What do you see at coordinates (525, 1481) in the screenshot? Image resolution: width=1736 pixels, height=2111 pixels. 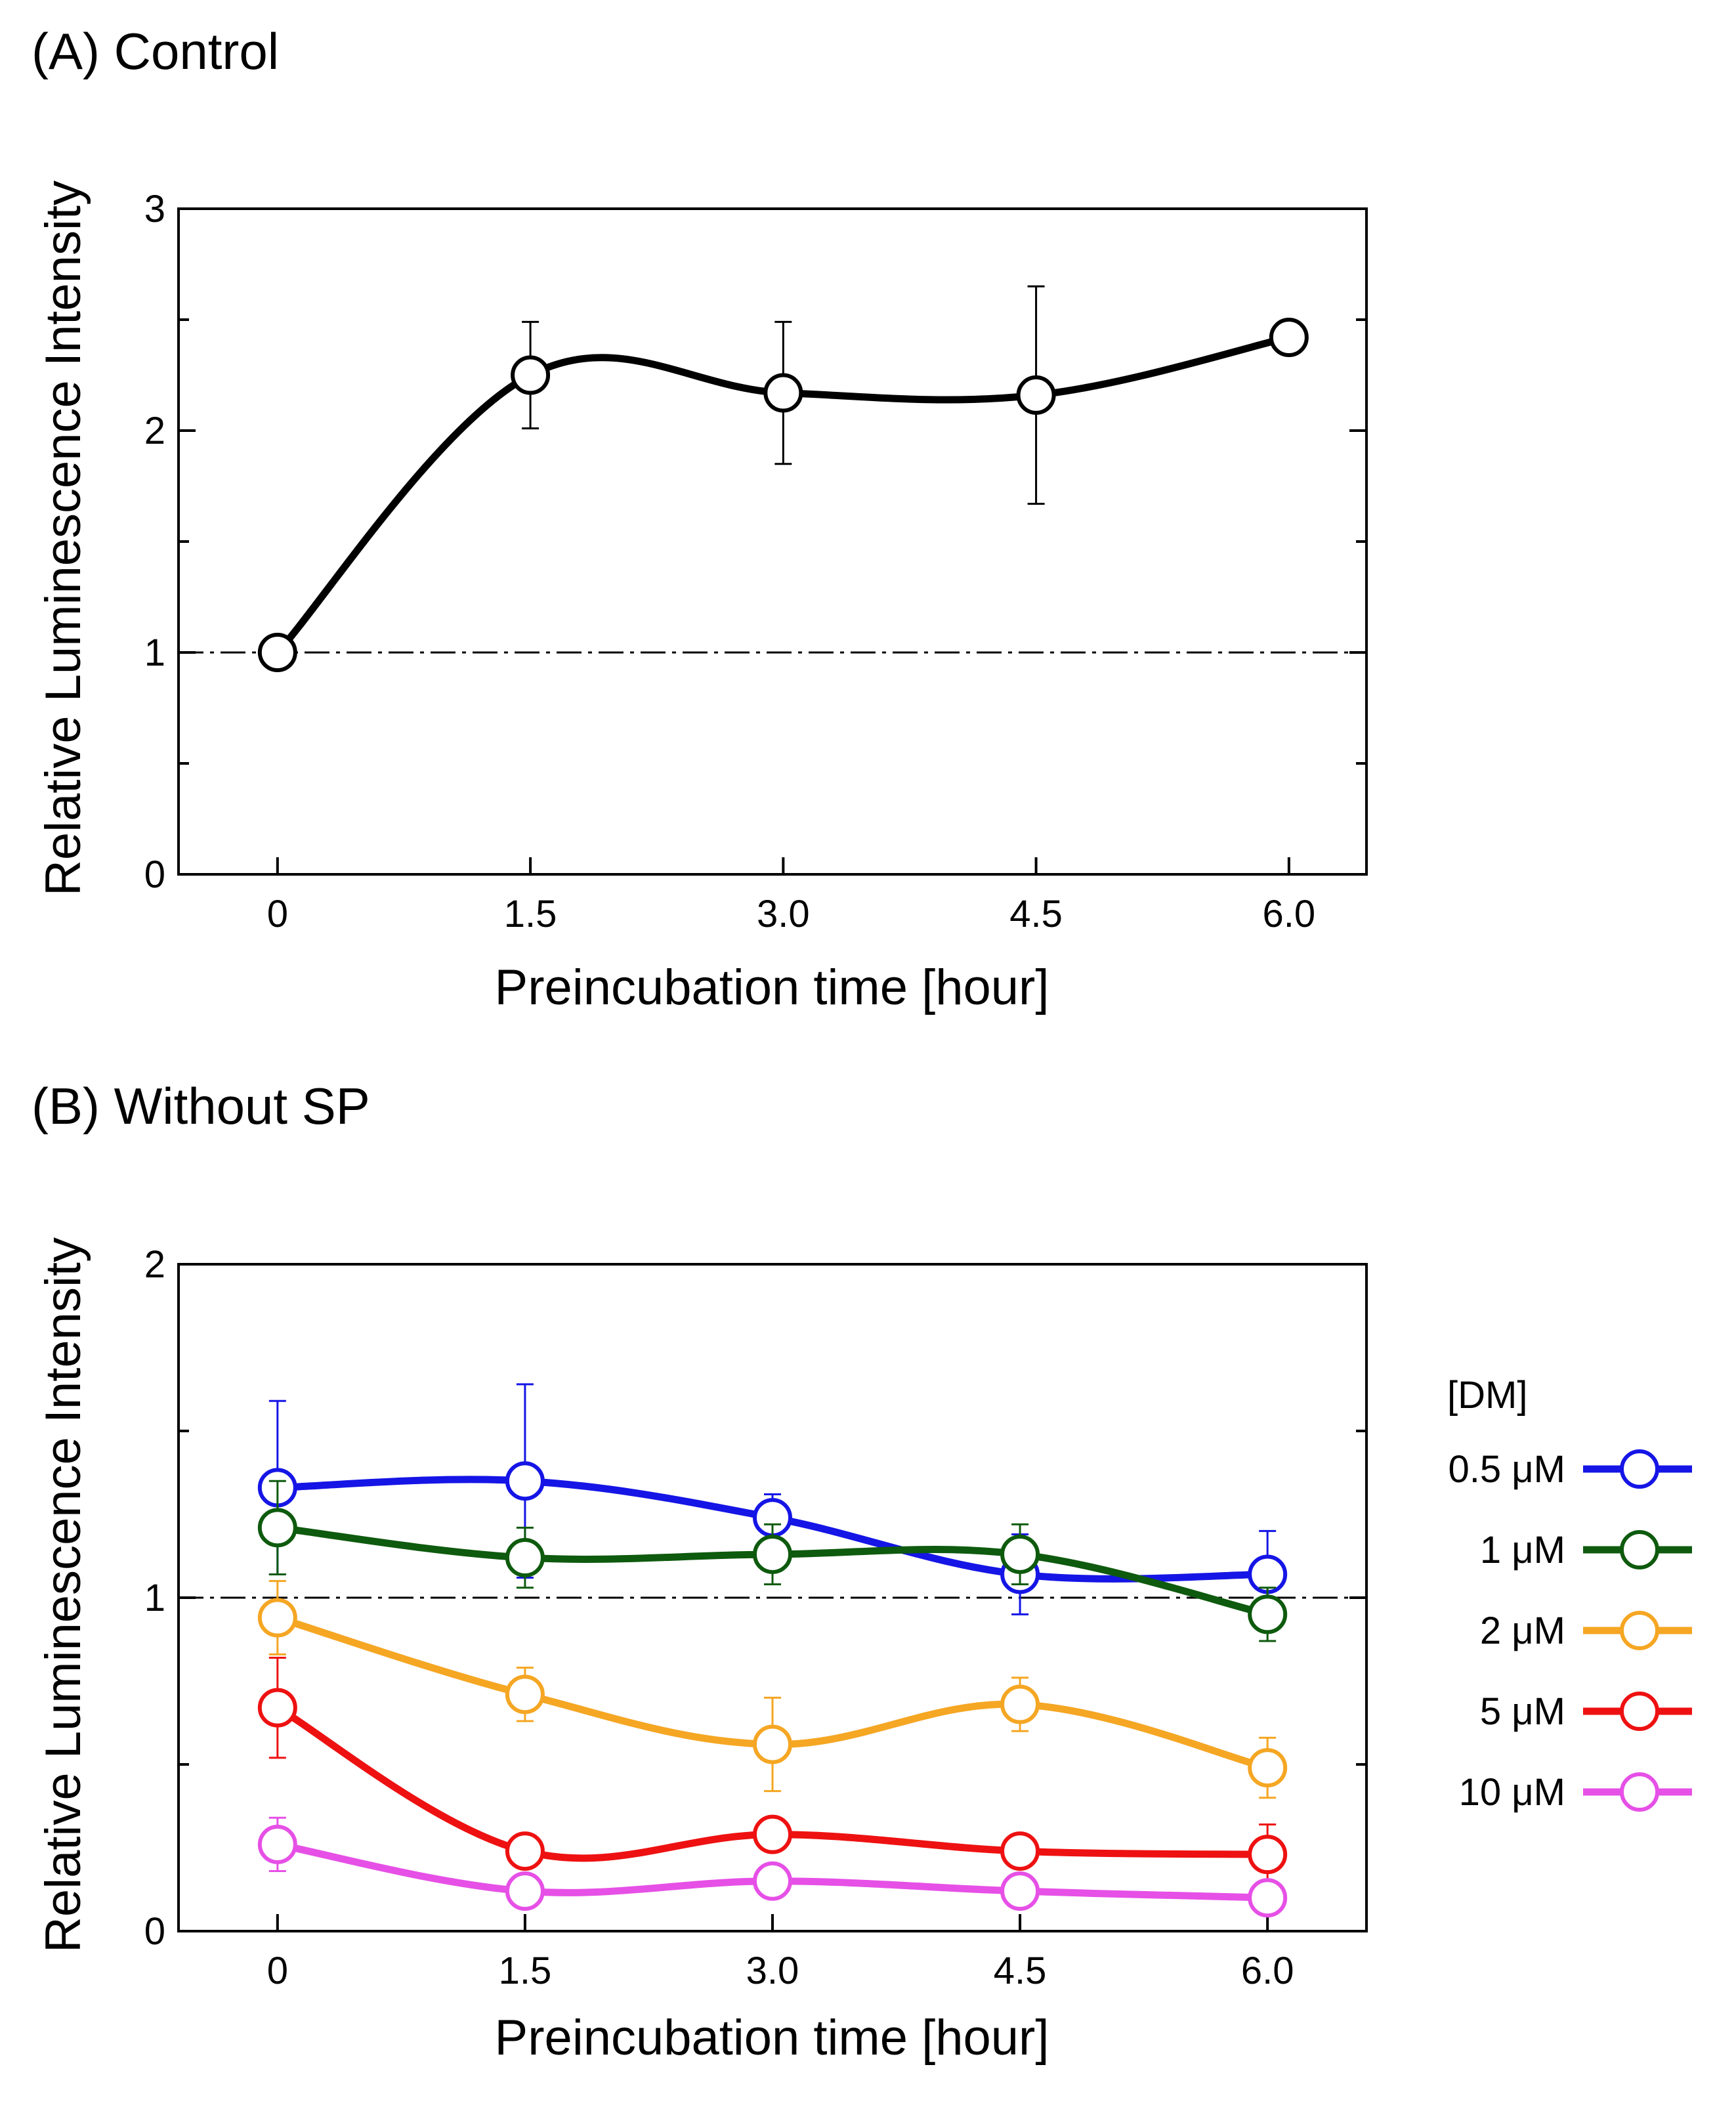 I see `panel-b-series-0-point` at bounding box center [525, 1481].